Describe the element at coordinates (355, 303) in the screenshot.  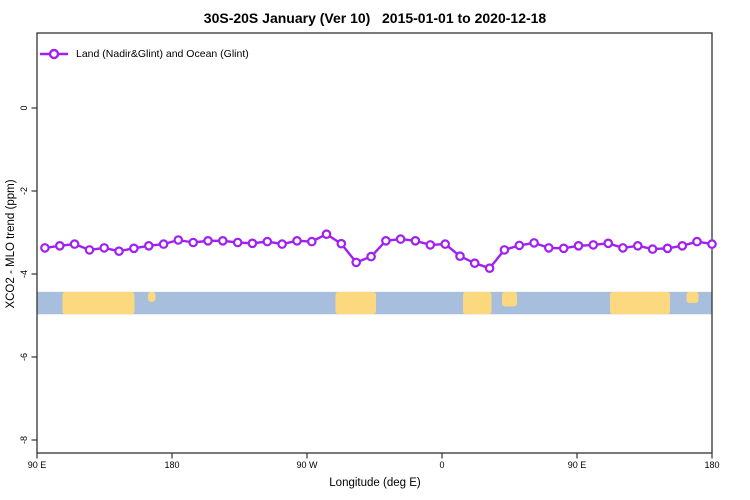
I see `land-patch-south-america` at that location.